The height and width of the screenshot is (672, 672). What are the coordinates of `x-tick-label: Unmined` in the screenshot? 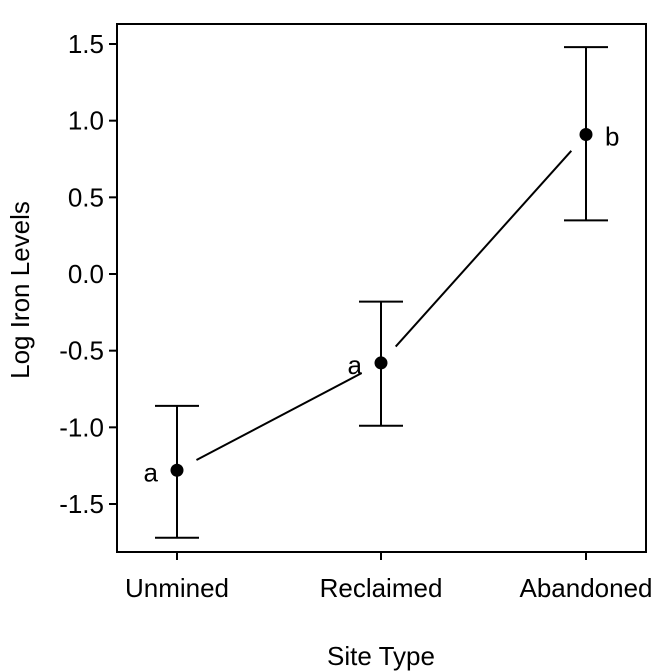 It's located at (177, 588).